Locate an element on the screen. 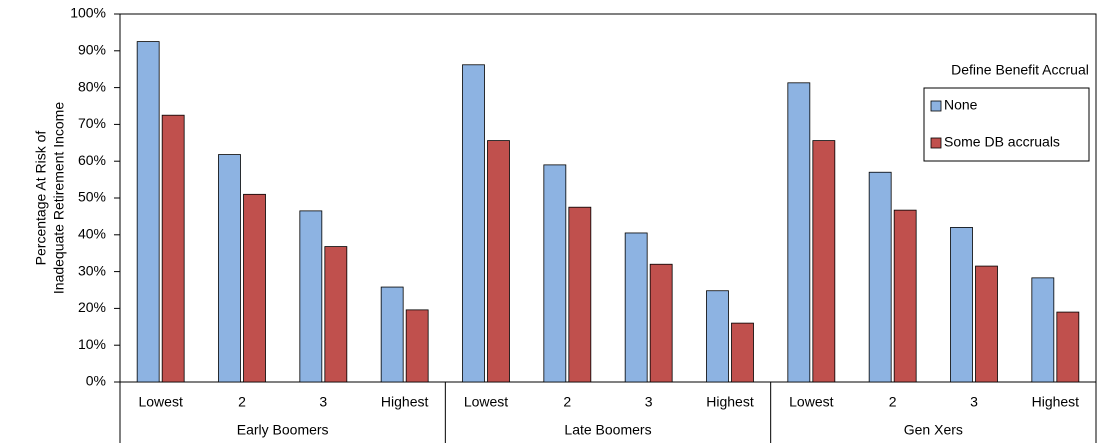 This screenshot has height=443, width=1097. y-tick-label: 20% is located at coordinates (92, 307).